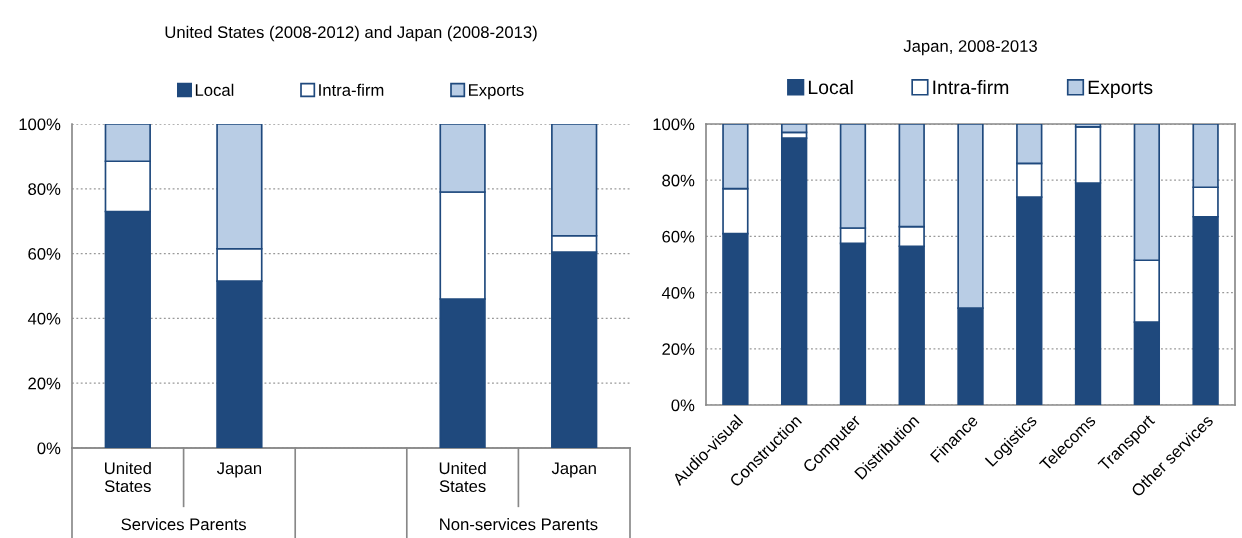 The width and height of the screenshot is (1242, 538). I want to click on bar, so click(794, 271).